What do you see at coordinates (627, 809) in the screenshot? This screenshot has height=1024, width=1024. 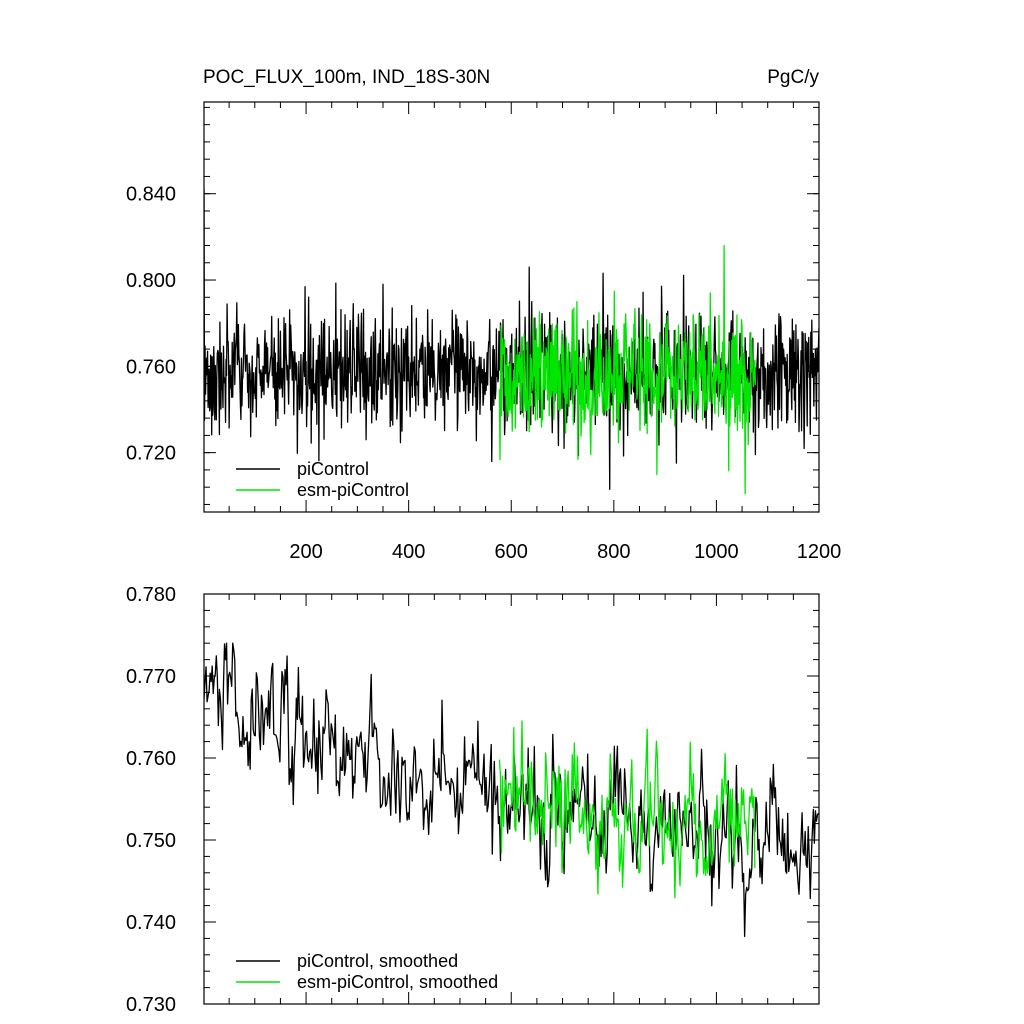 I see `series-line-esm-picontrol-smoothed` at bounding box center [627, 809].